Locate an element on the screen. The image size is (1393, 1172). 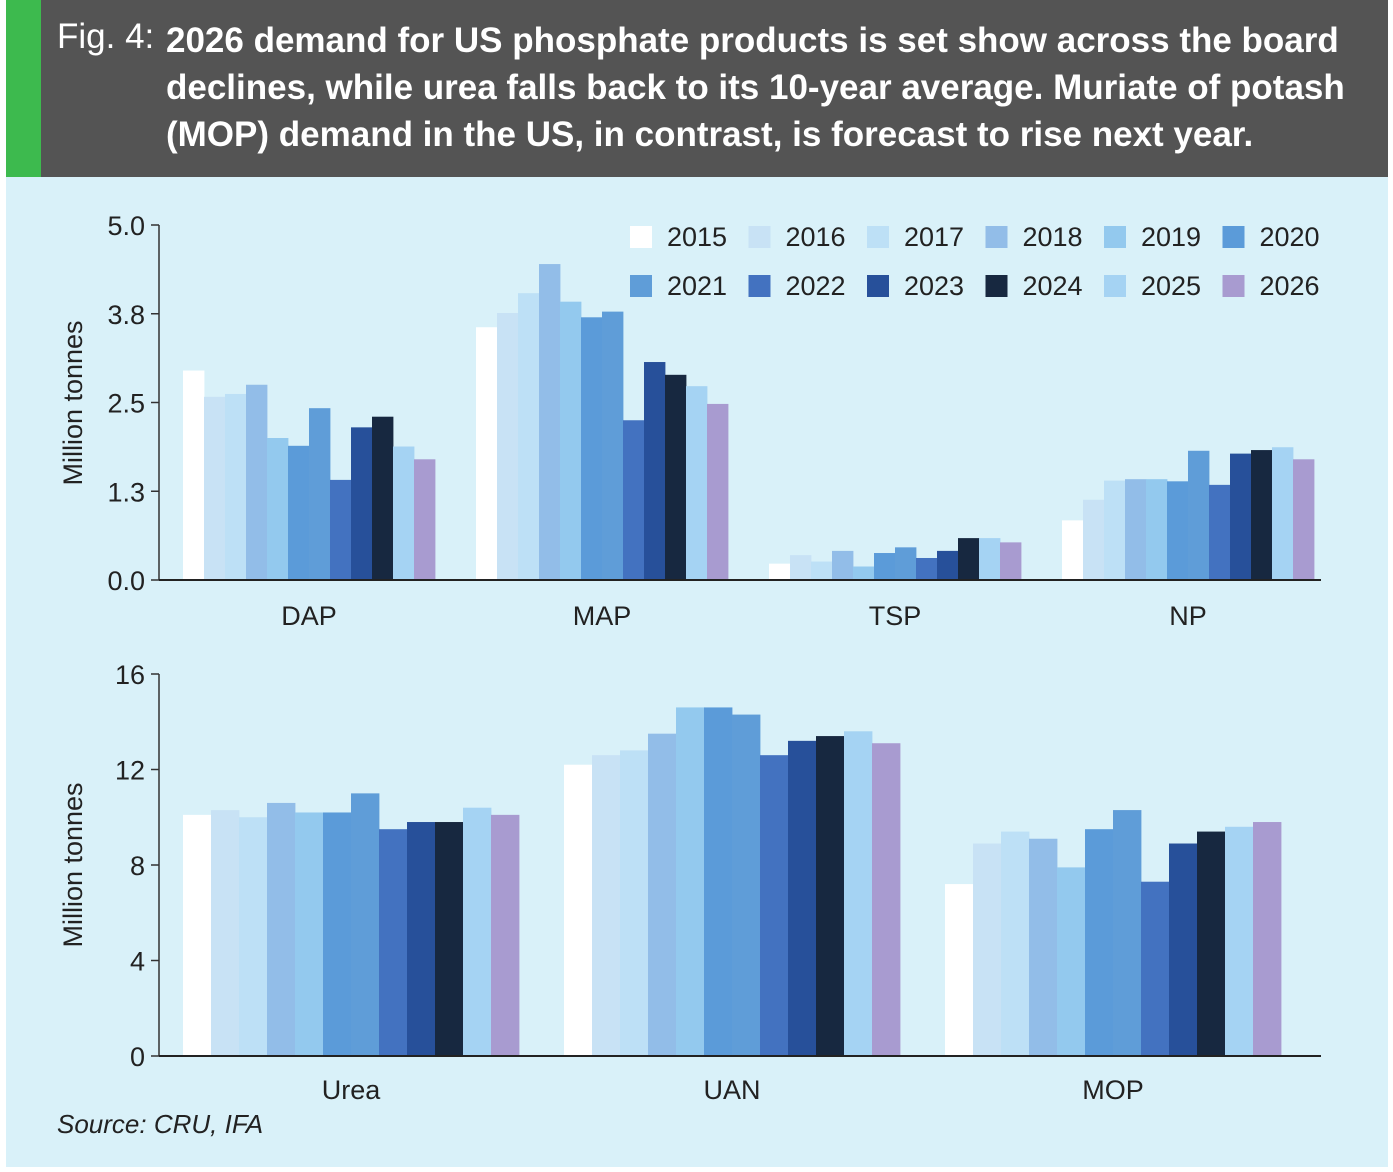
bar-np-2024 is located at coordinates (1262, 515).